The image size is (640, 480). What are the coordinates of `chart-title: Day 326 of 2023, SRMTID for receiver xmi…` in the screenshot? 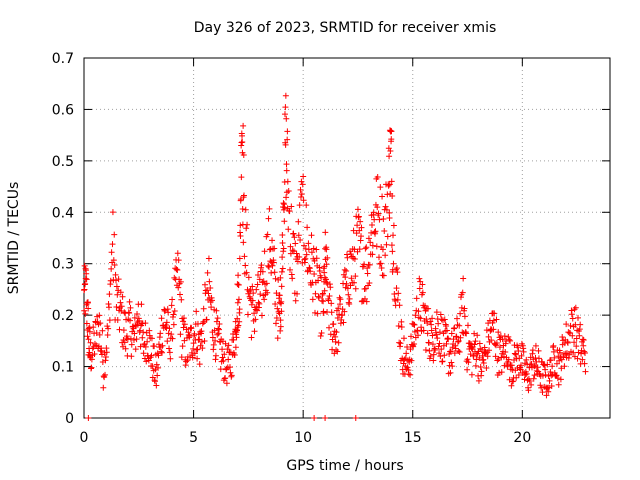 It's located at (345, 28).